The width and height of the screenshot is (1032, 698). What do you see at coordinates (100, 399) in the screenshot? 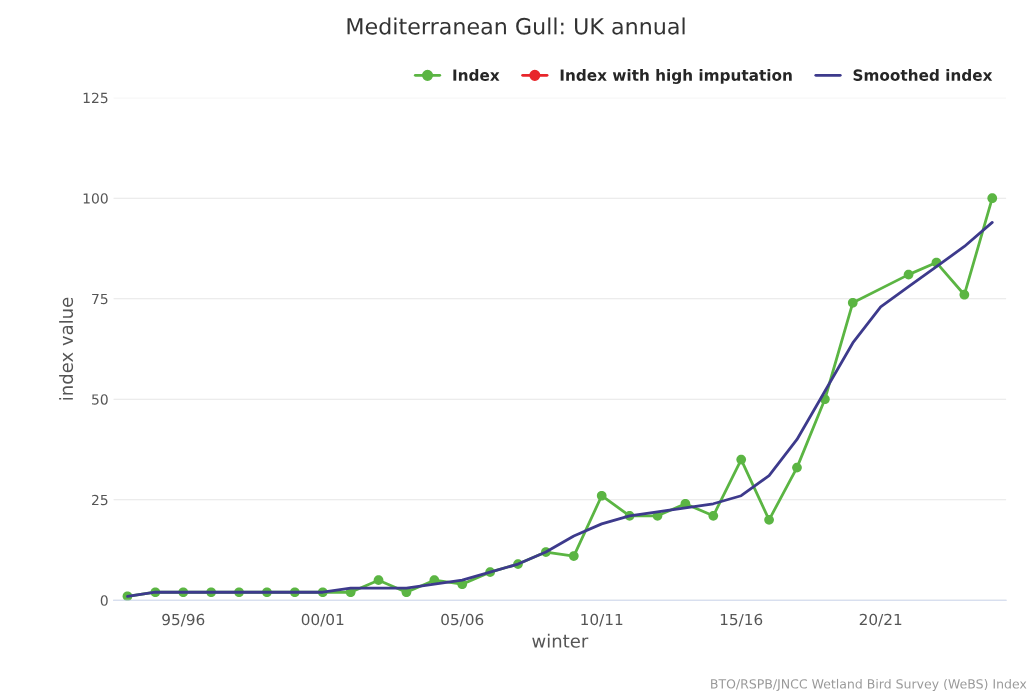
I see `y-tick-label: 50` at bounding box center [100, 399].